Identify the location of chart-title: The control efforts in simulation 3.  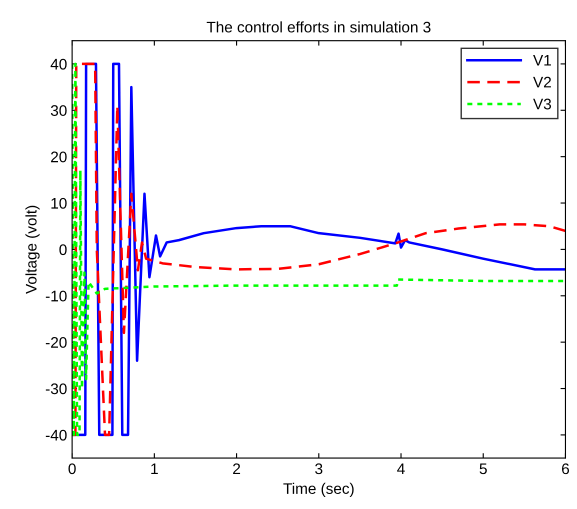
(318, 27).